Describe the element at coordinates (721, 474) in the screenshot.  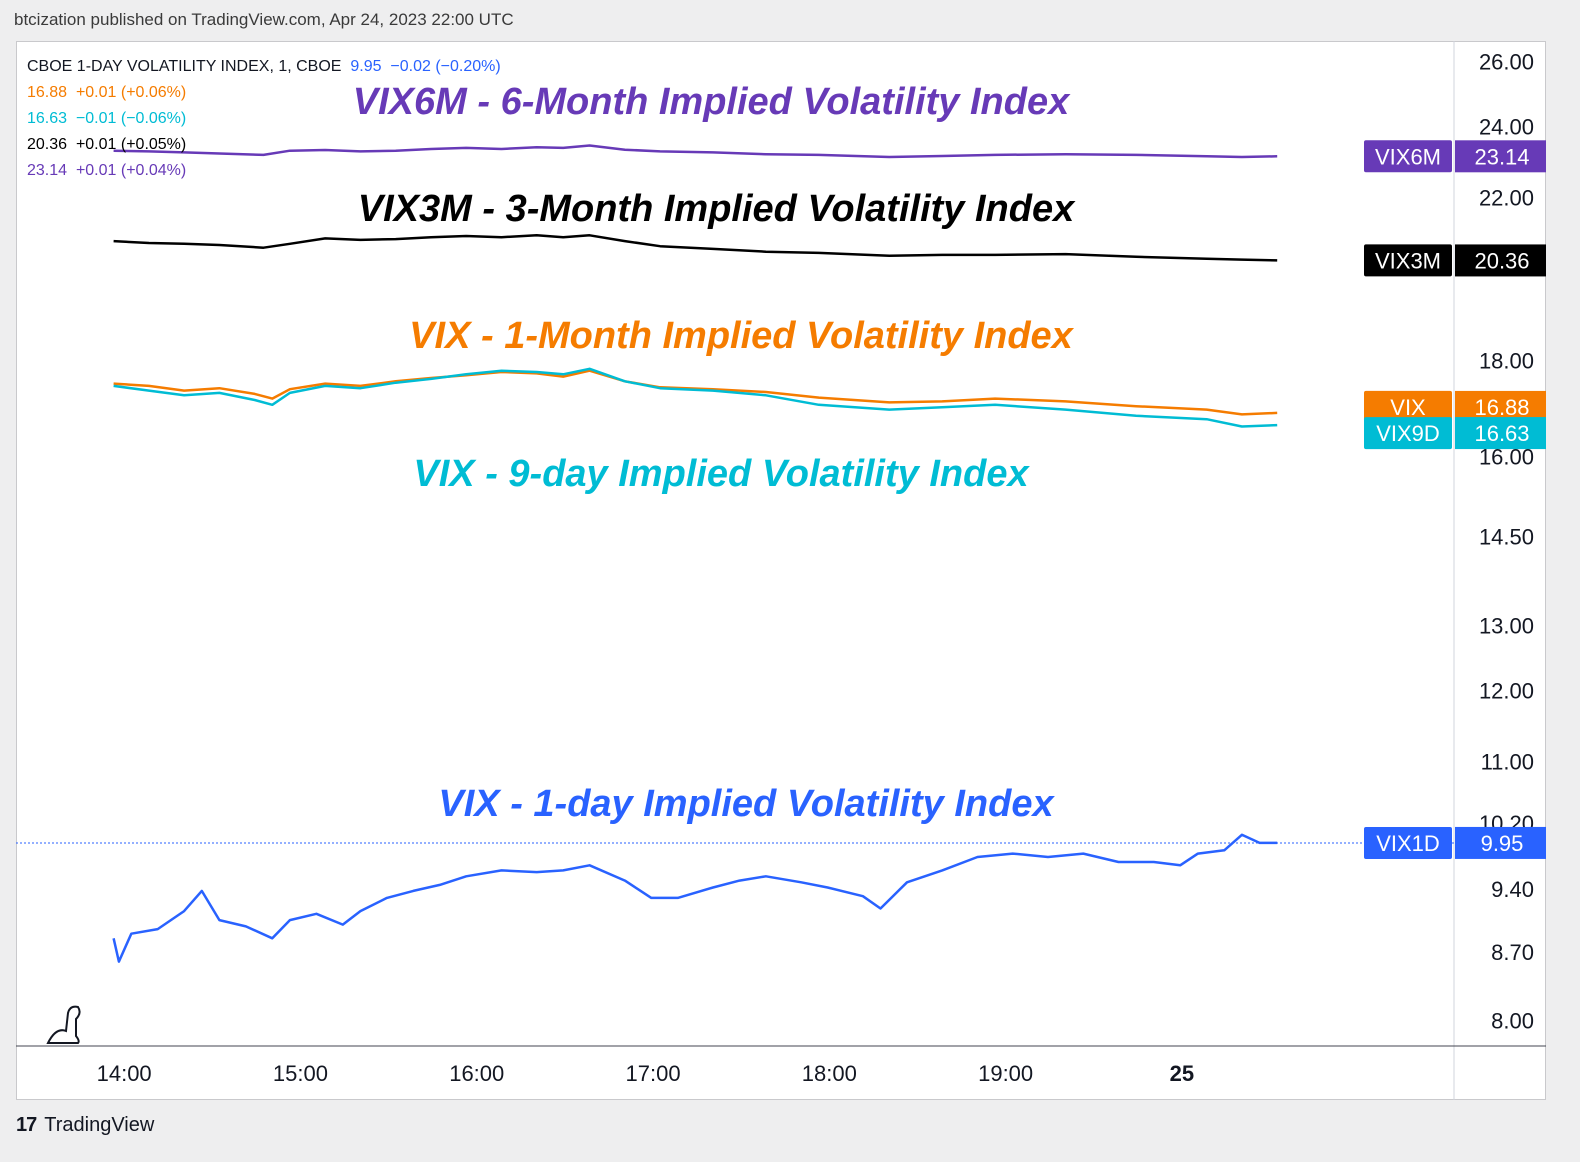
I see `annotation-vix9d: VIX - 9-day Implied Volatility Index` at that location.